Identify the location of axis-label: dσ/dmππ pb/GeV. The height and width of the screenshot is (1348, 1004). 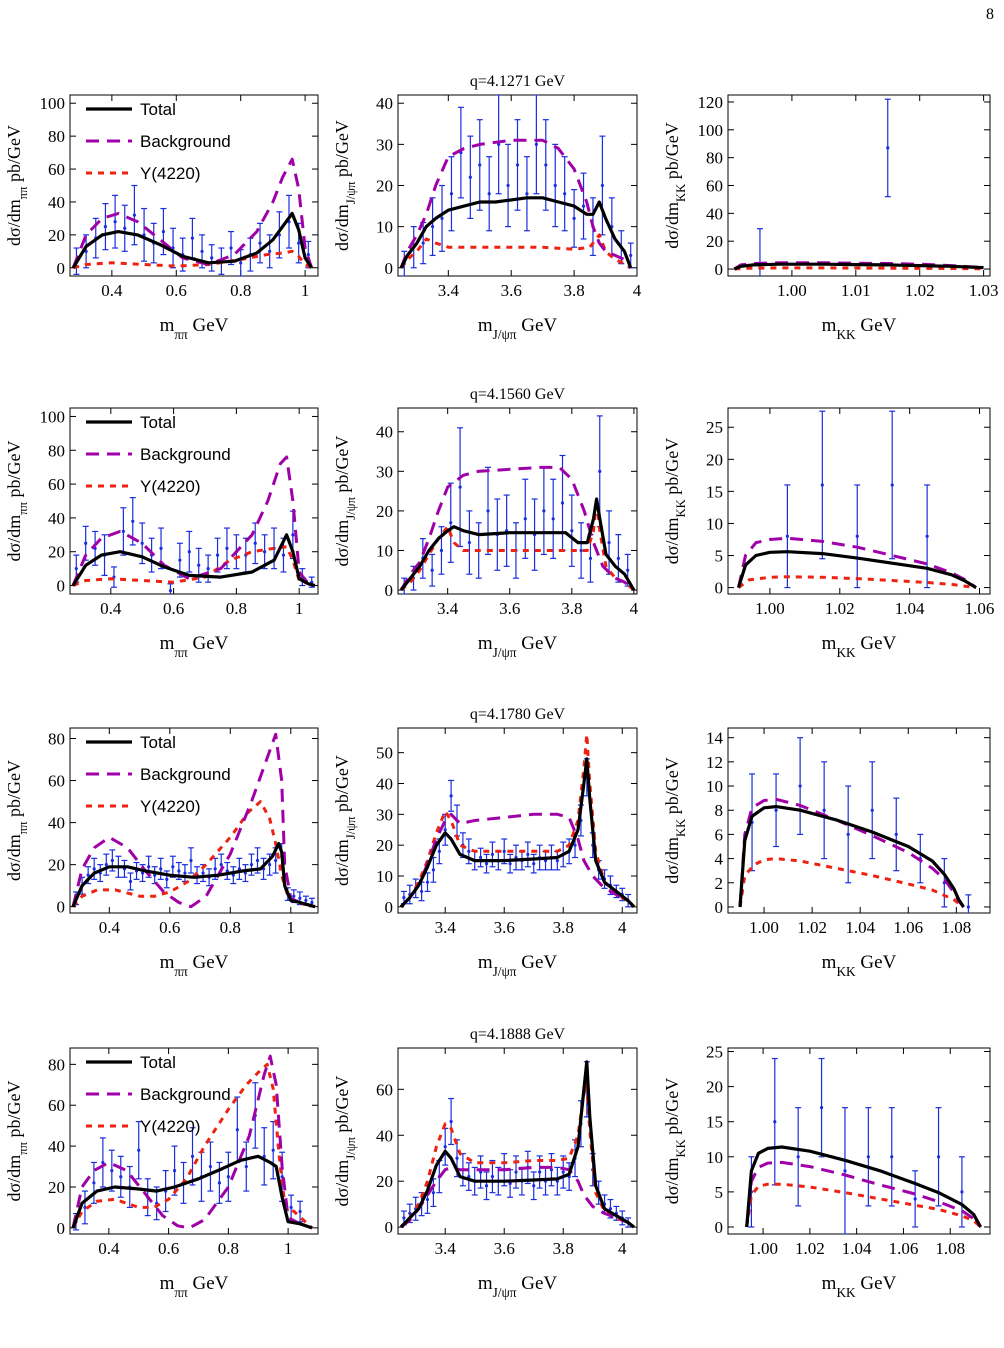
(17, 501).